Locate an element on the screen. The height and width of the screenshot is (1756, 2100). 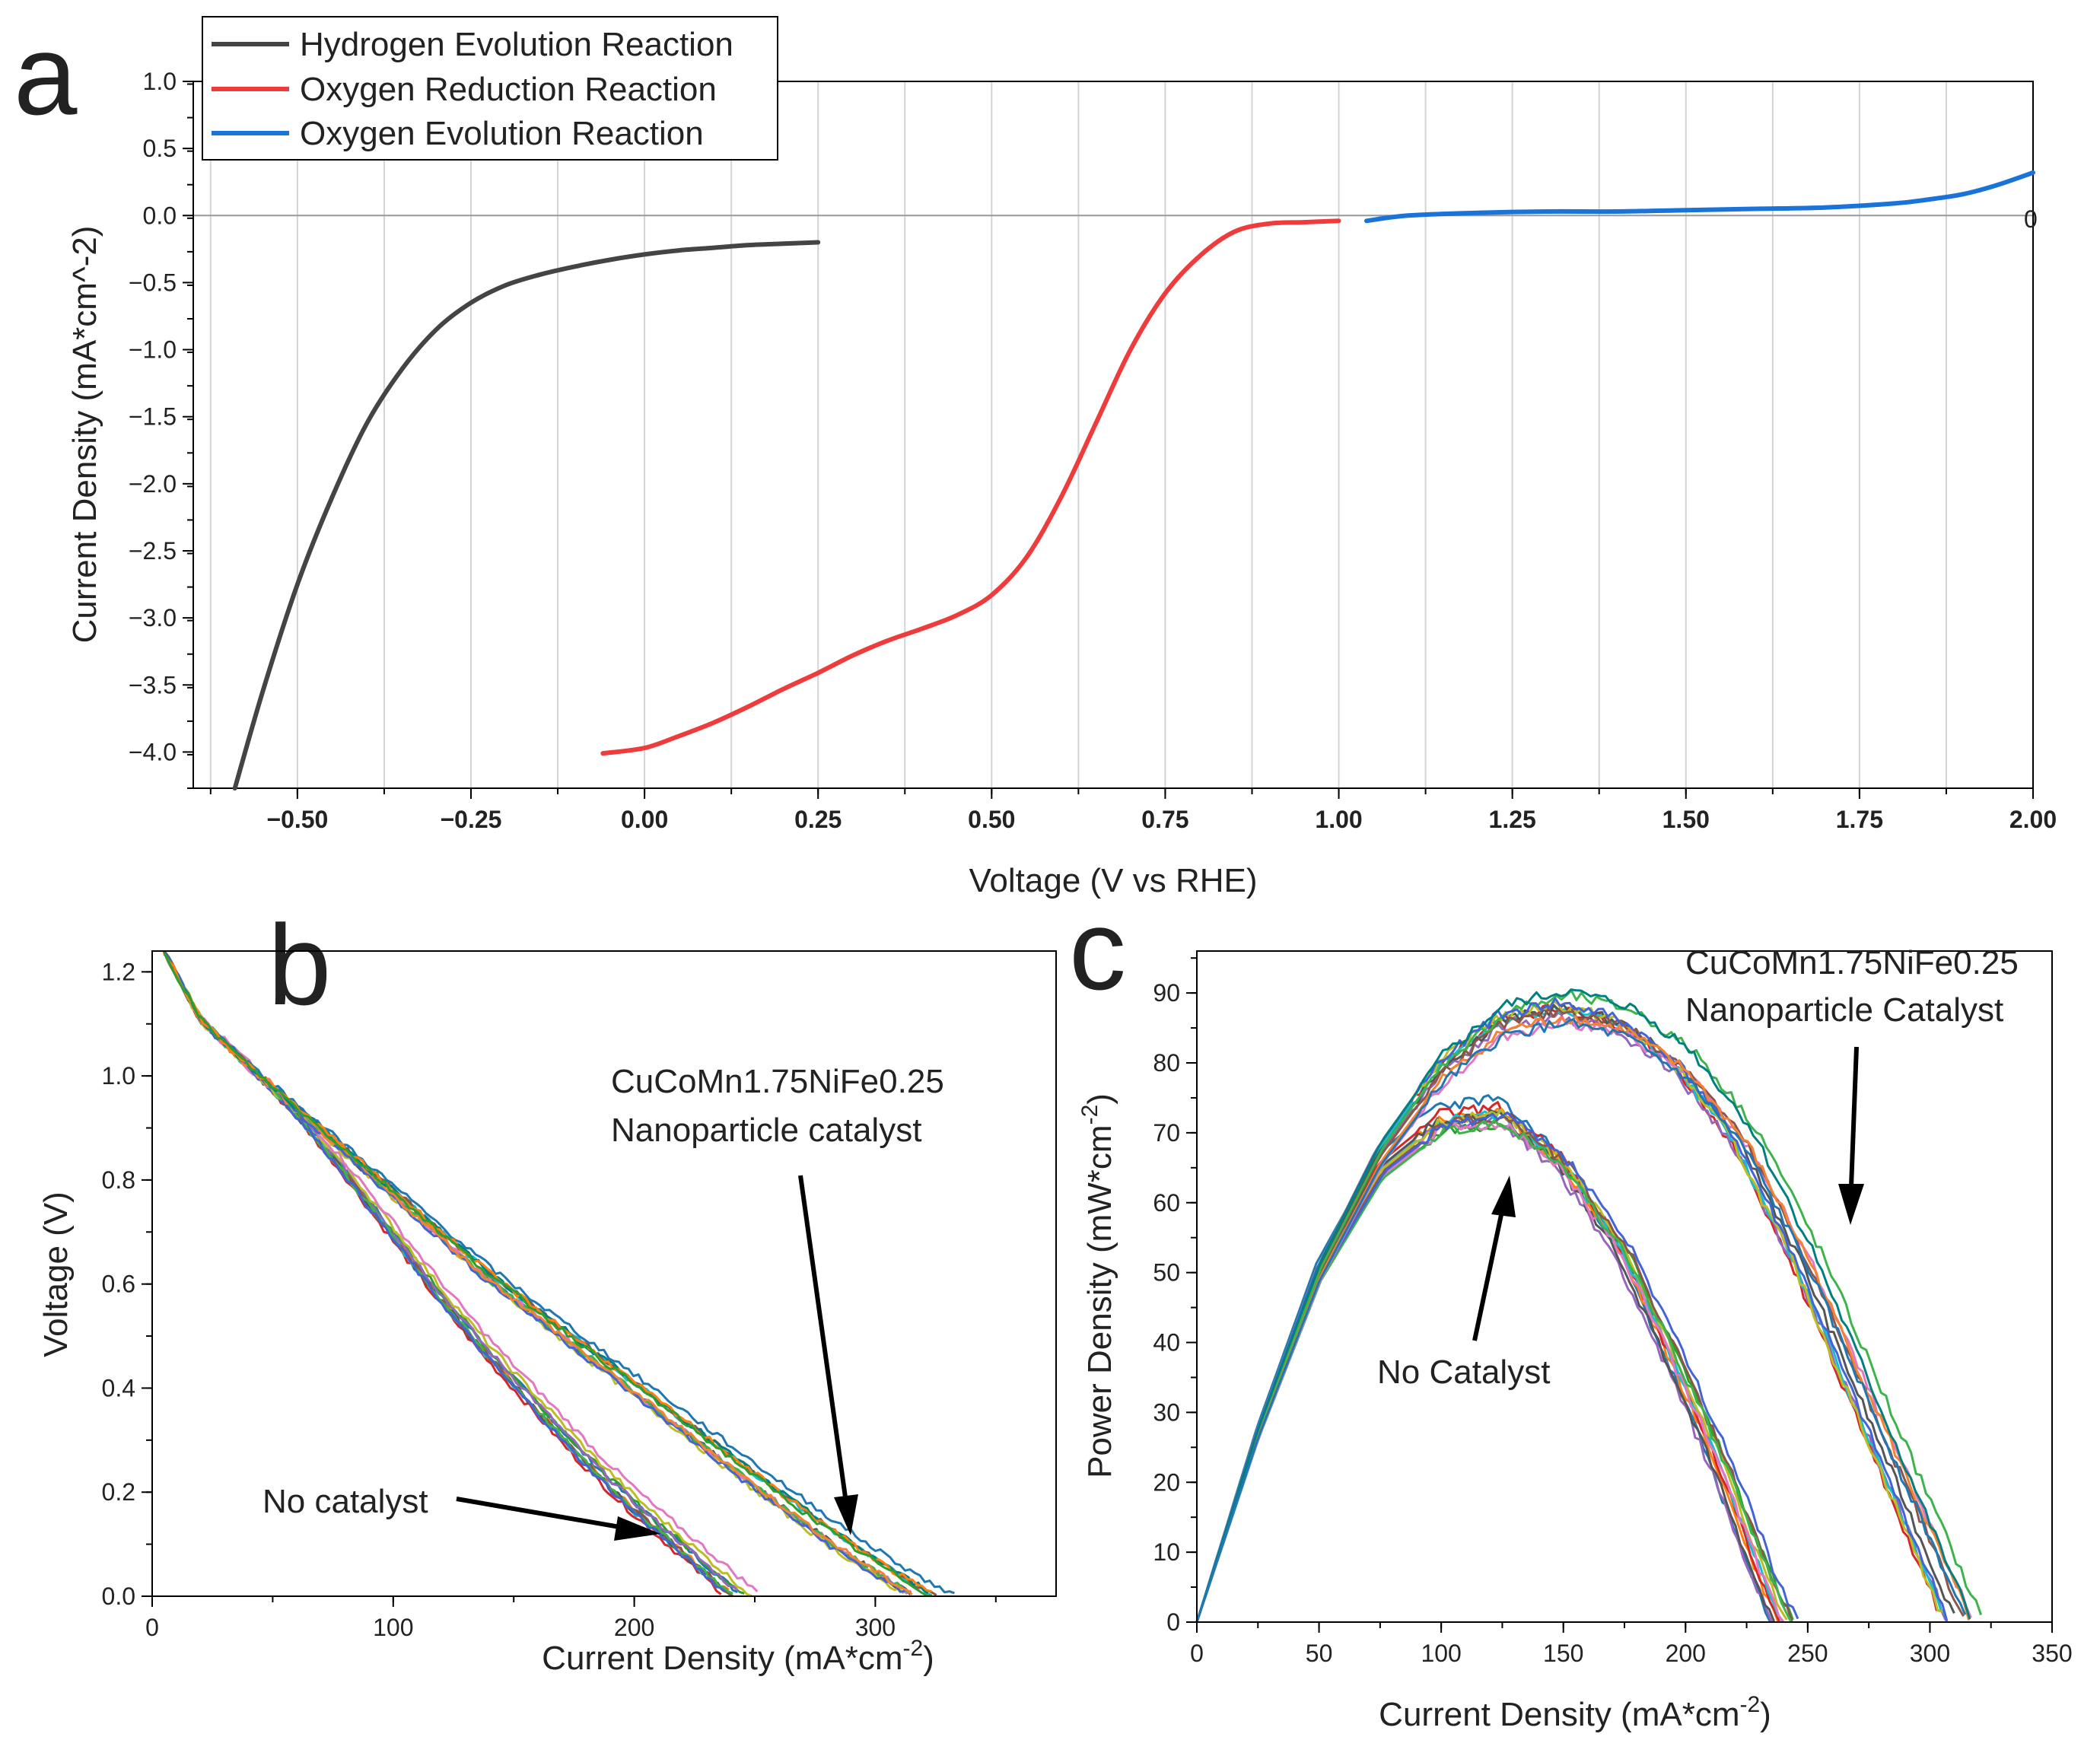
panel-label-b: b is located at coordinates (299, 965).